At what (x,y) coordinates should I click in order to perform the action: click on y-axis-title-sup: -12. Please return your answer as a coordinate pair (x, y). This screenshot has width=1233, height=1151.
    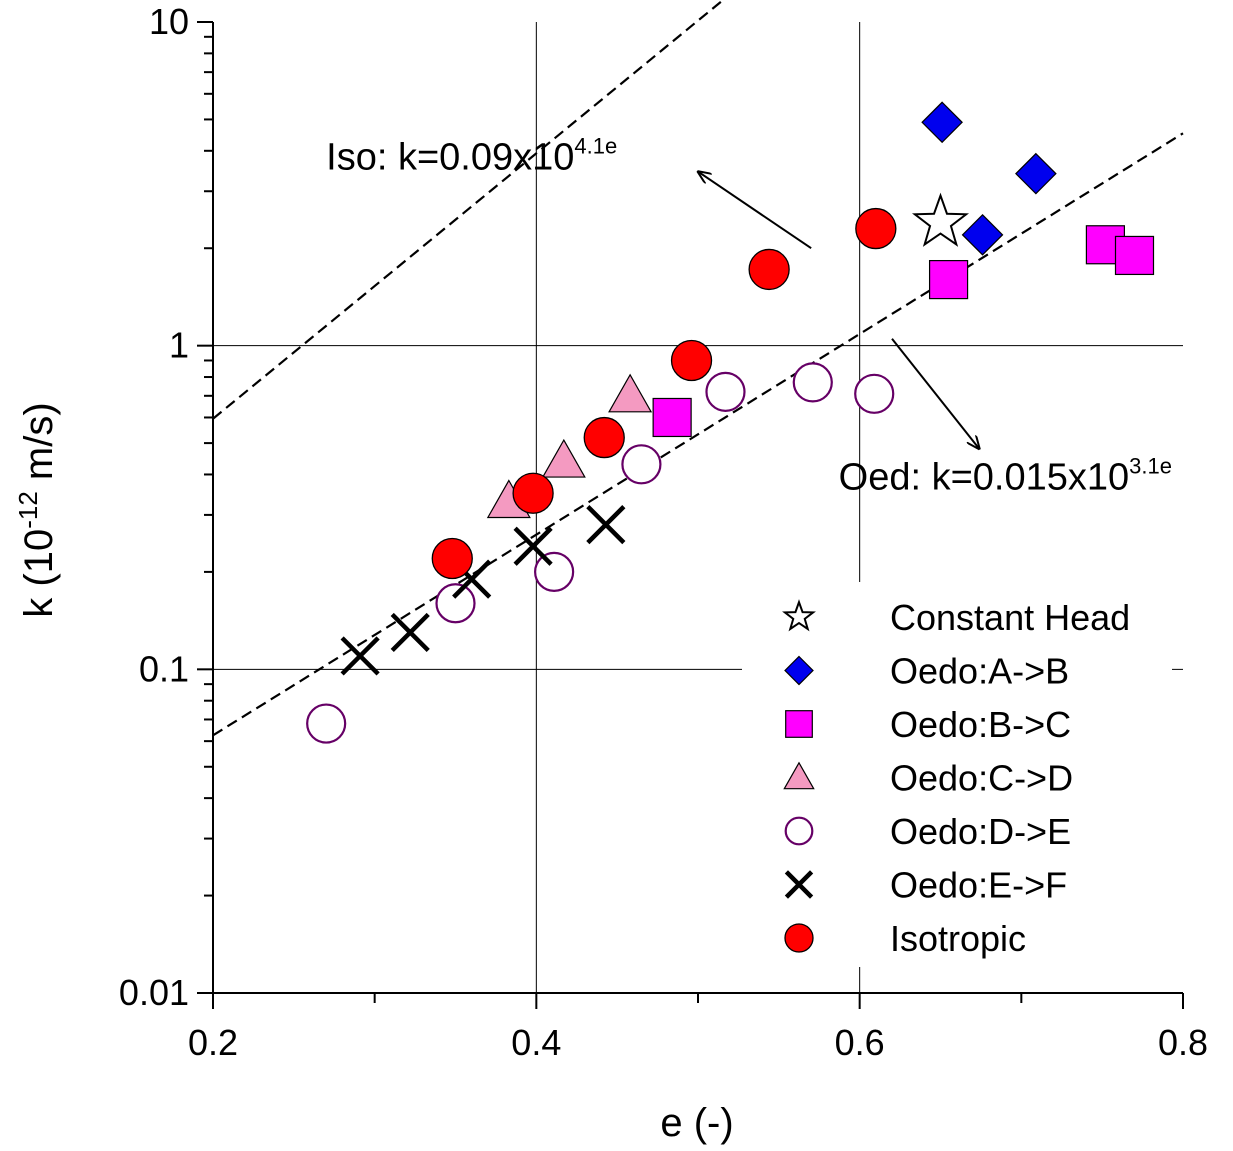
    Looking at the image, I should click on (28, 510).